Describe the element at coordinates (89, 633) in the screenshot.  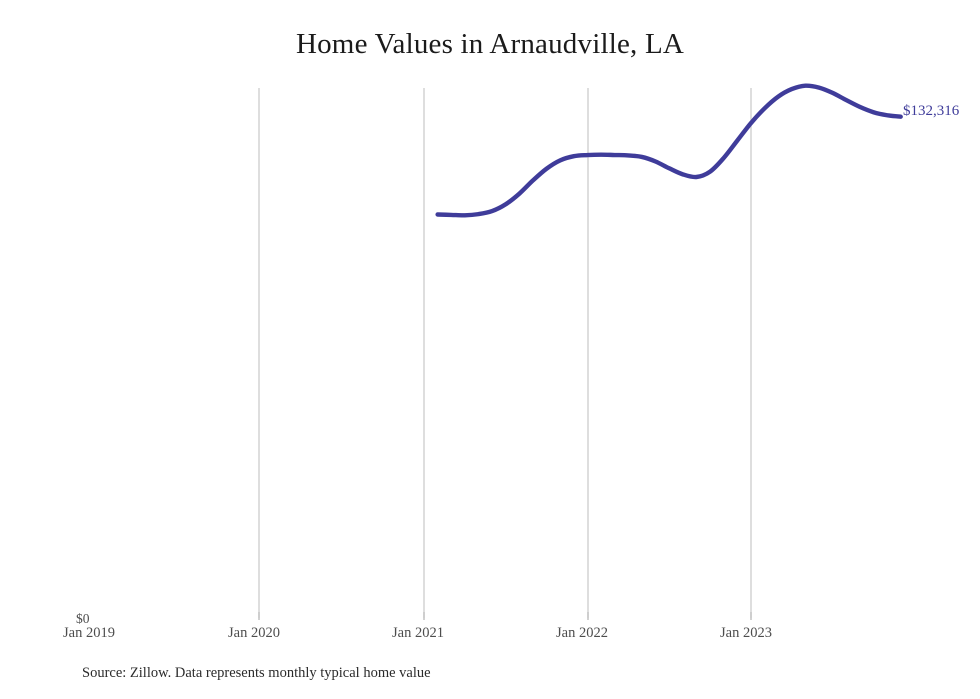
I see `x-tick-label-jan-2019: Jan 2019` at that location.